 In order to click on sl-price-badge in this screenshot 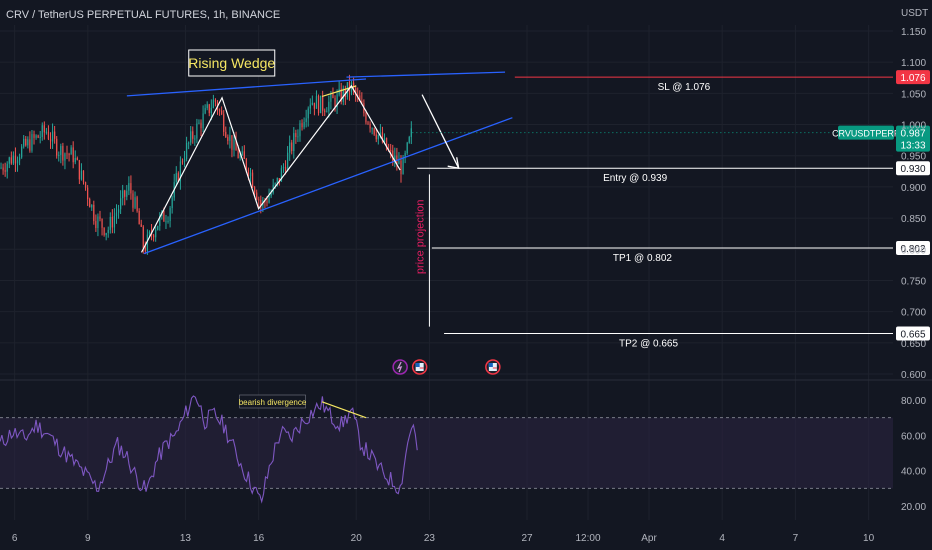, I will do `click(913, 77)`.